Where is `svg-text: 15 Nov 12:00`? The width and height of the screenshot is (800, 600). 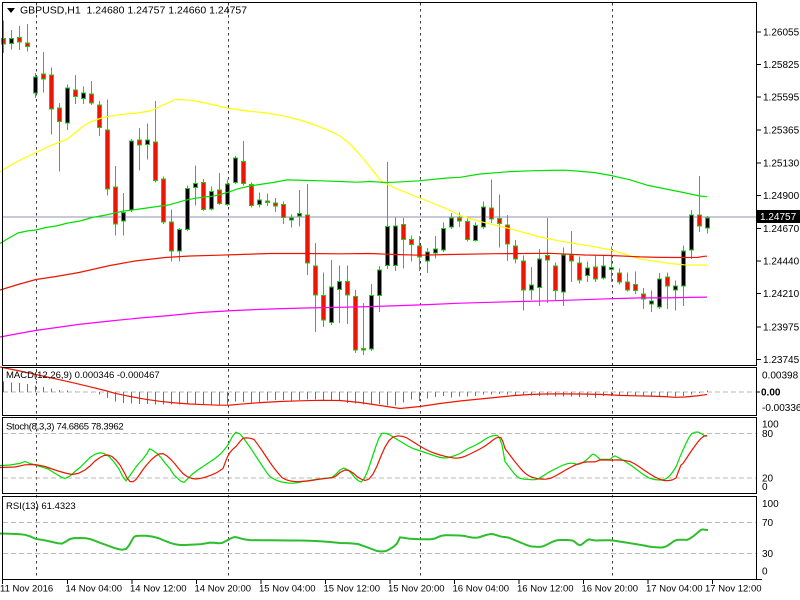 svg-text: 15 Nov 12:00 is located at coordinates (352, 589).